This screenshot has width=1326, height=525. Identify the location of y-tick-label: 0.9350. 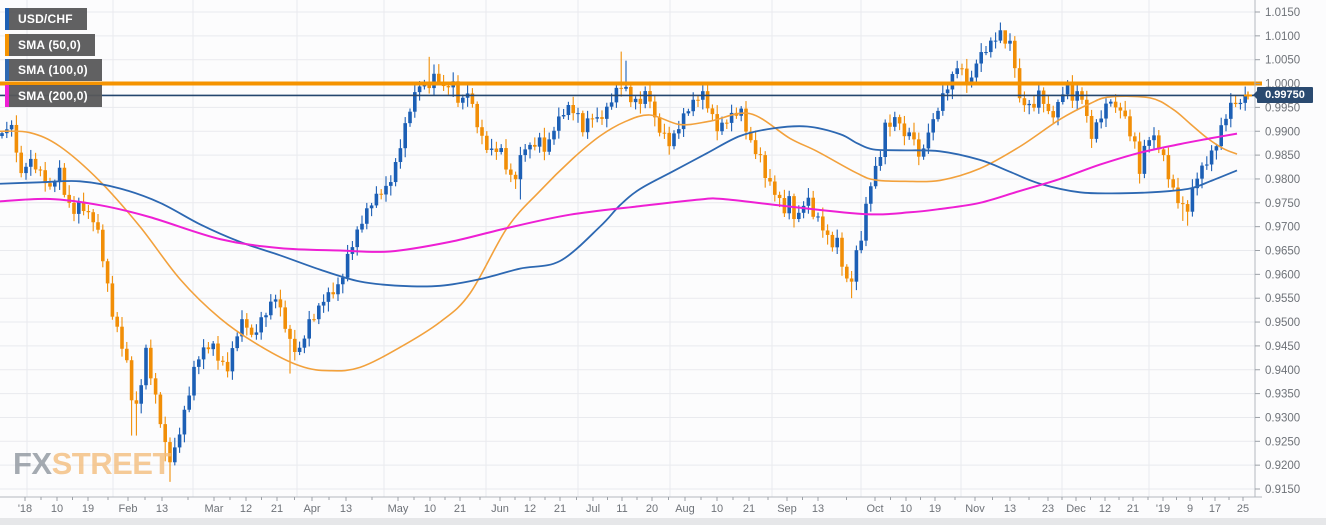
(1282, 395).